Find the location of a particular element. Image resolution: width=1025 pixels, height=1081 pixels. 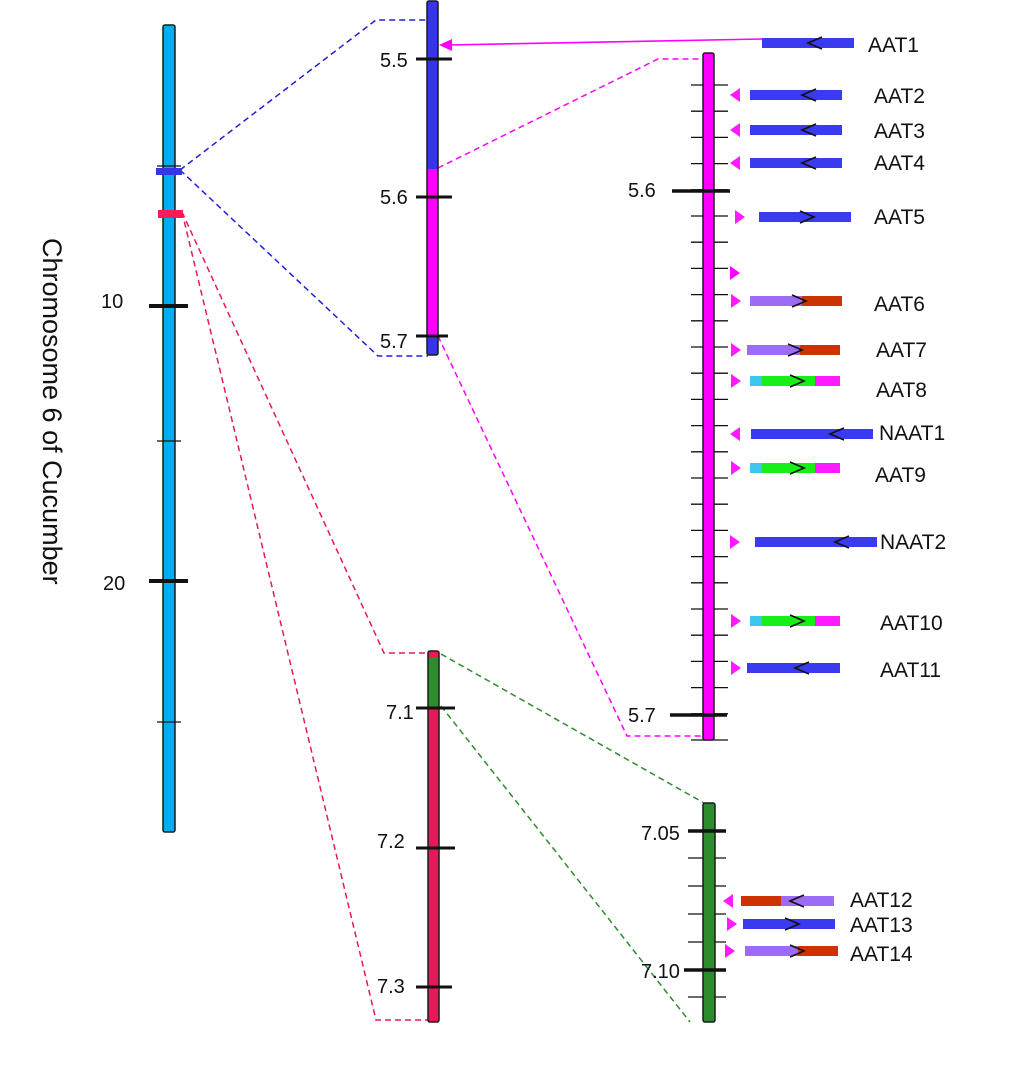

gene-row: NAAT2 is located at coordinates (838, 542).